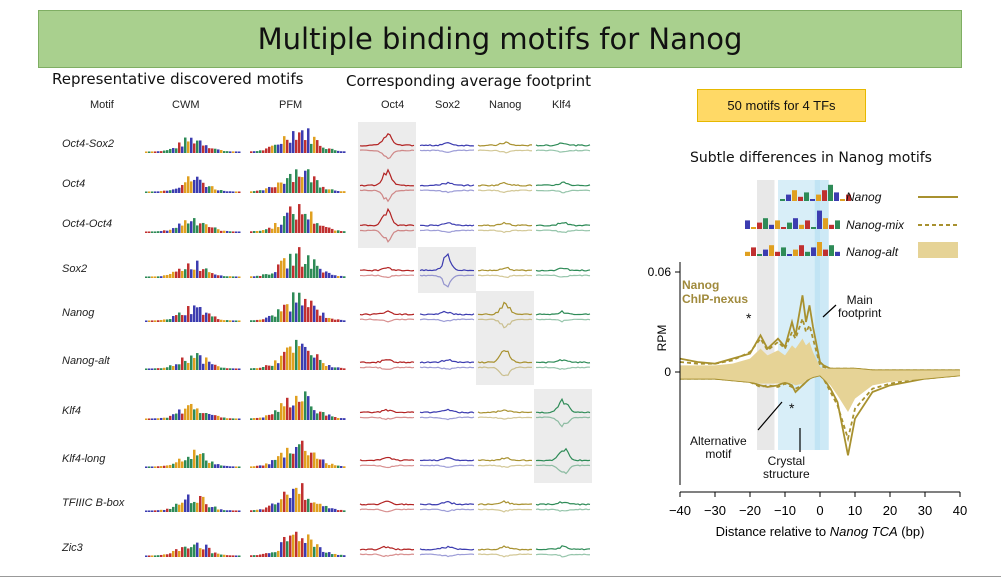 The image size is (1001, 578). I want to click on motif-label-oct4-oct4: Oct4-Oct4, so click(87, 224).